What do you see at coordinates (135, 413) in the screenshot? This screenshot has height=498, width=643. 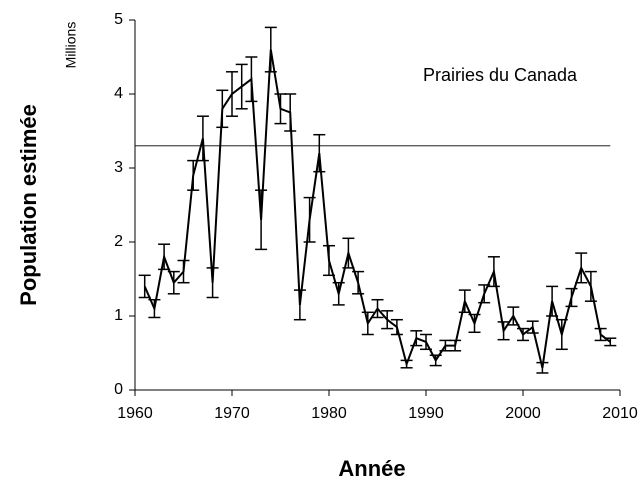 I see `x-tick-label: 1960` at bounding box center [135, 413].